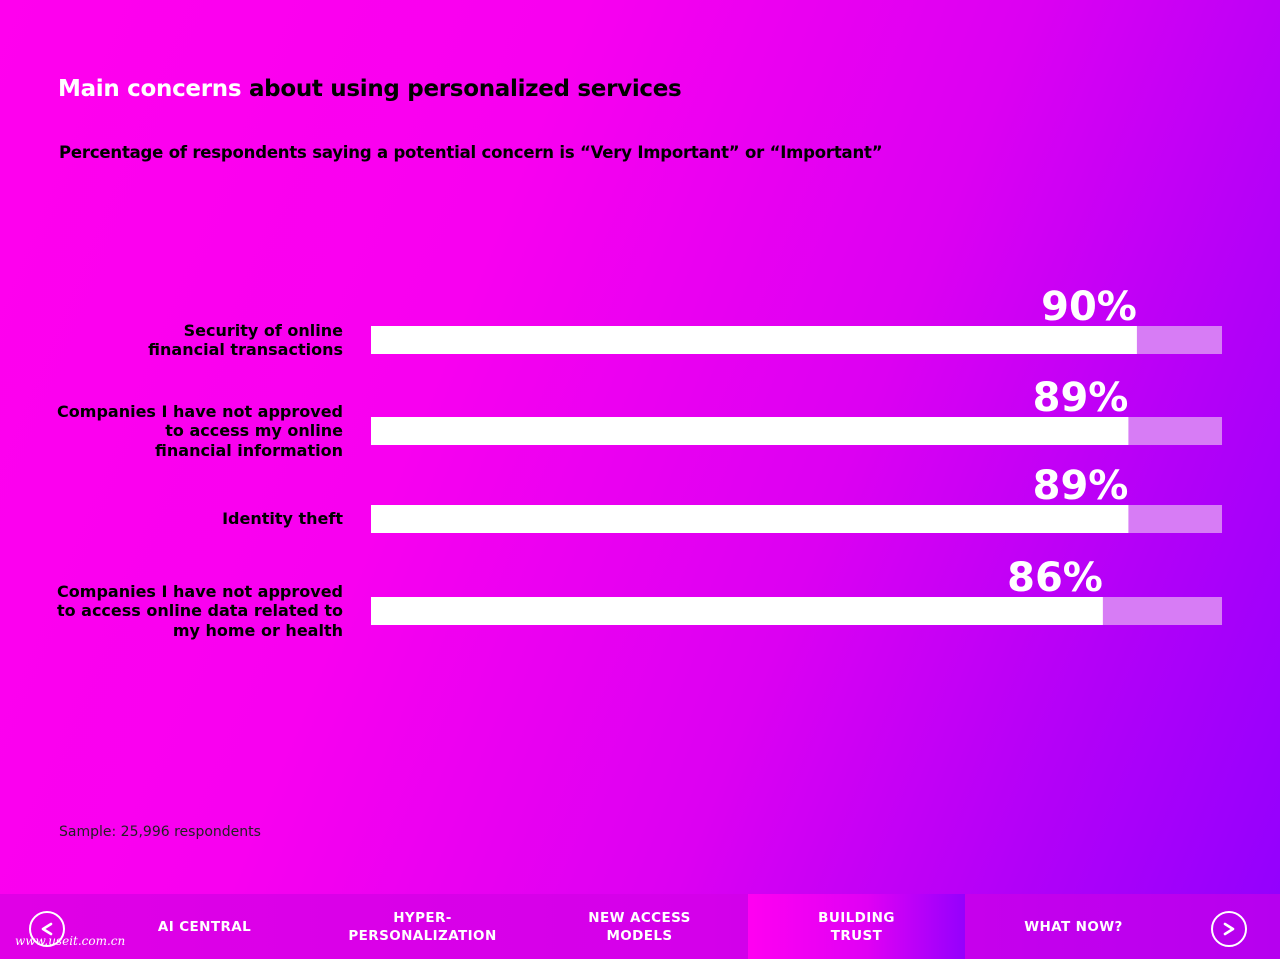  What do you see at coordinates (461, 89) in the screenshot?
I see `title-rest: about using personalized services` at bounding box center [461, 89].